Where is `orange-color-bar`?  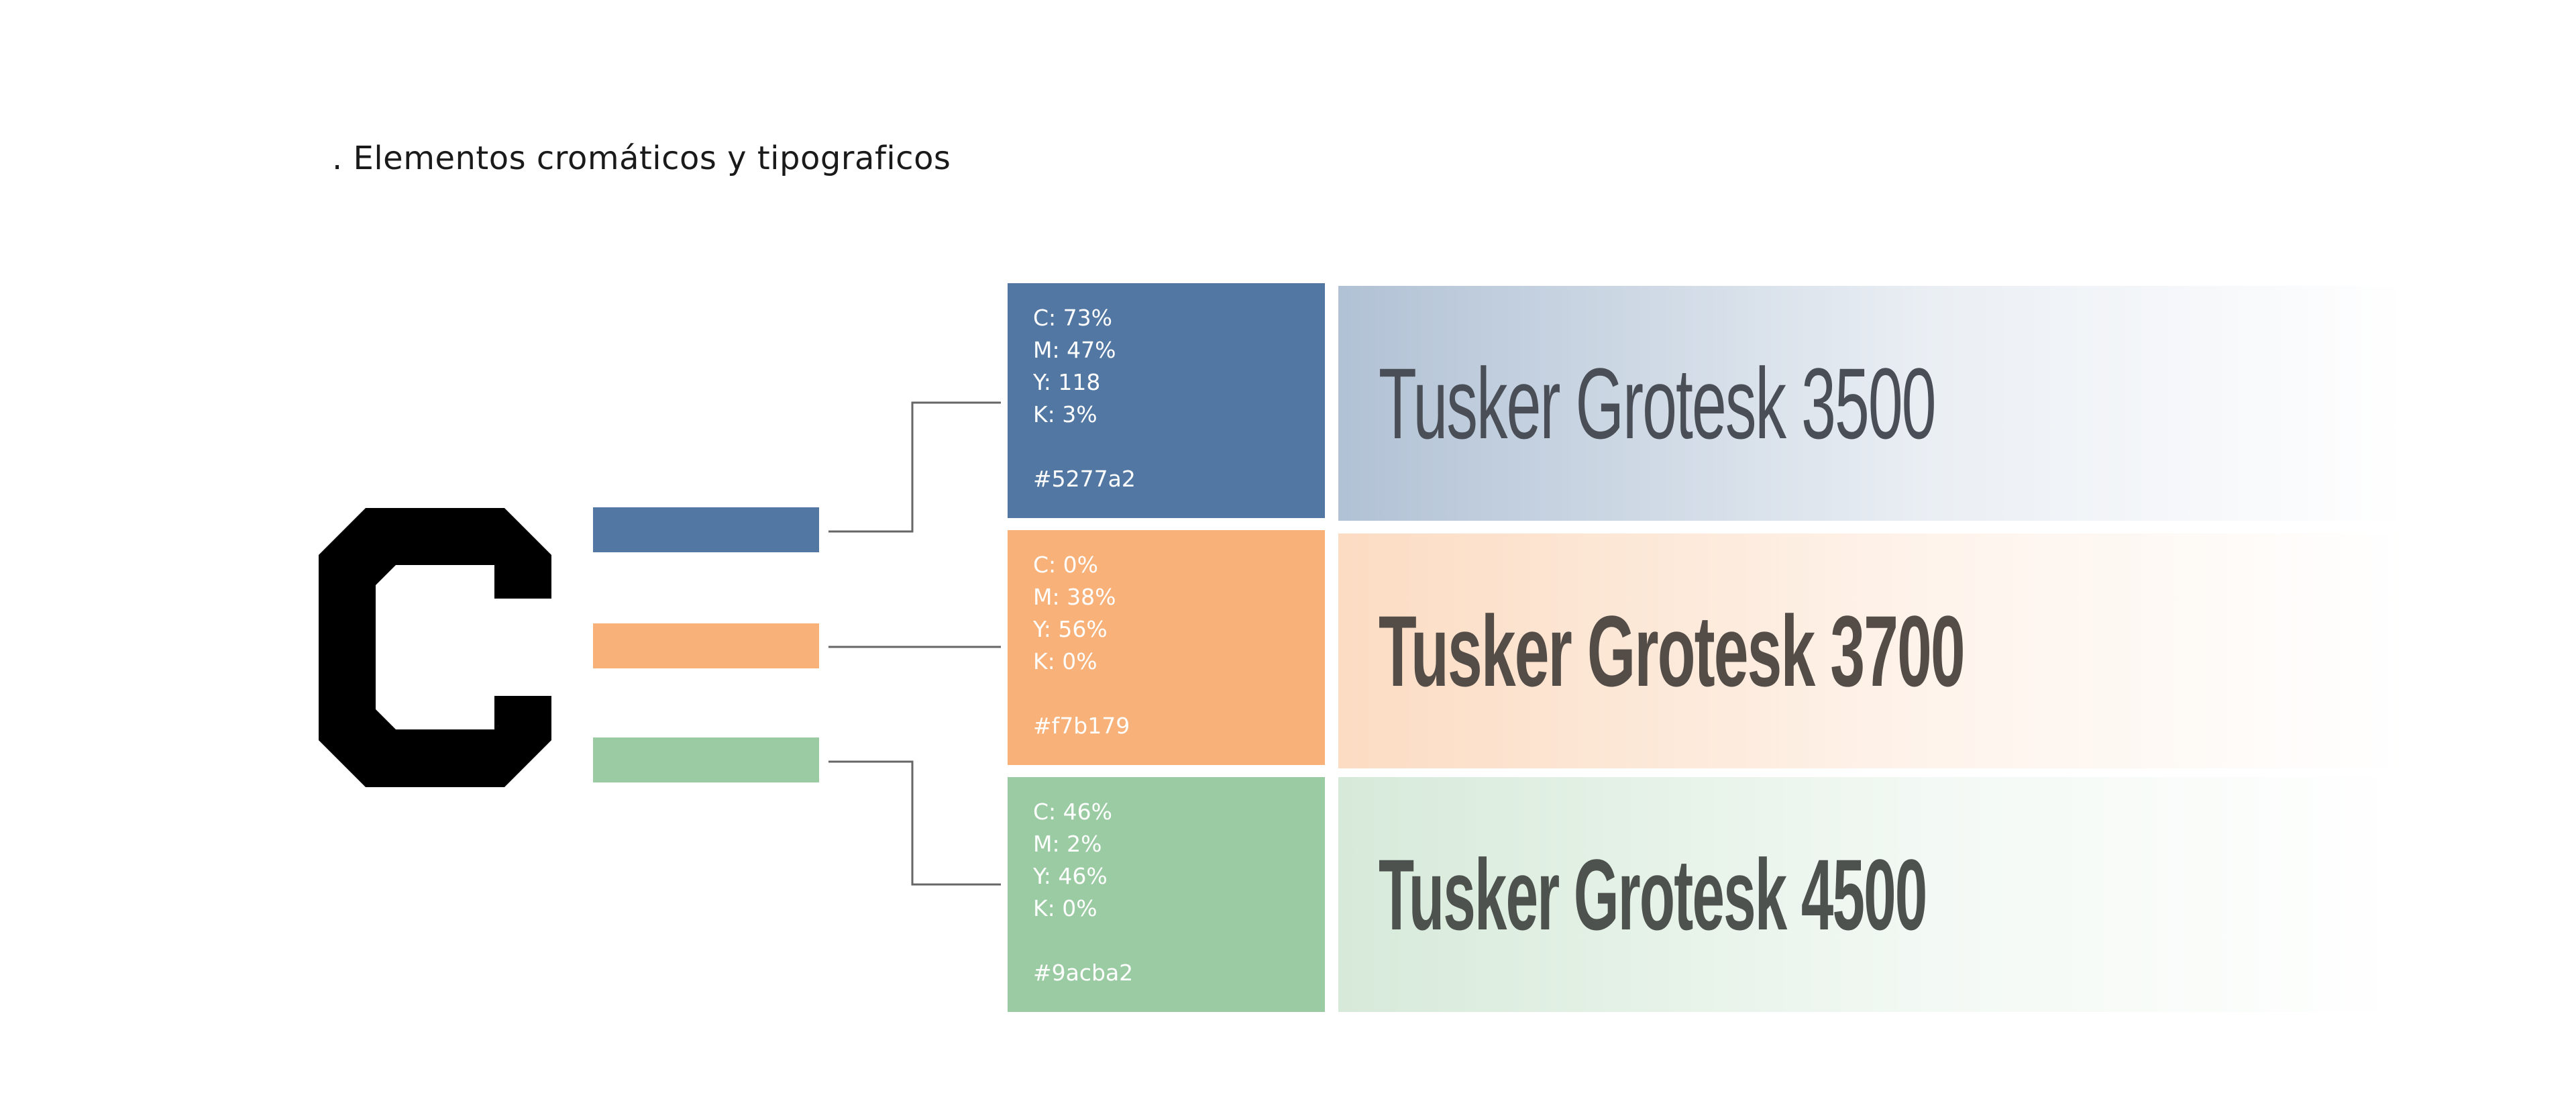
orange-color-bar is located at coordinates (706, 645).